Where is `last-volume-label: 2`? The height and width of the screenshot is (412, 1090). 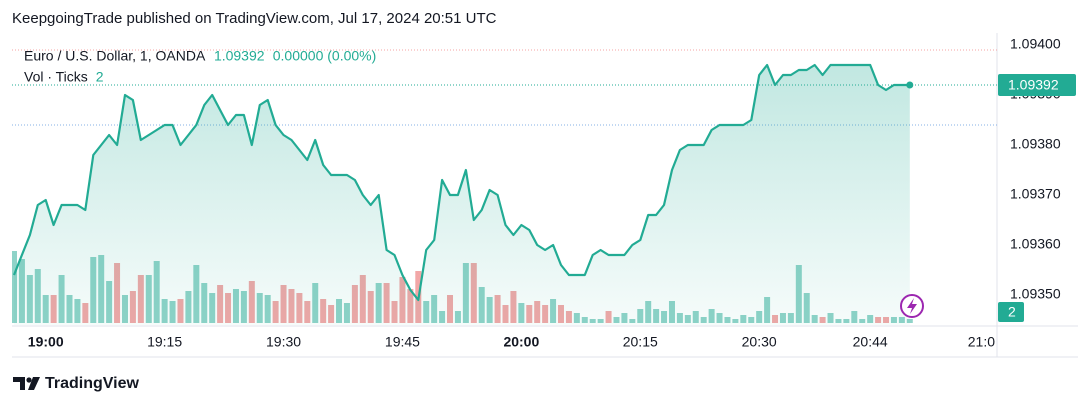
last-volume-label: 2 is located at coordinates (1012, 312).